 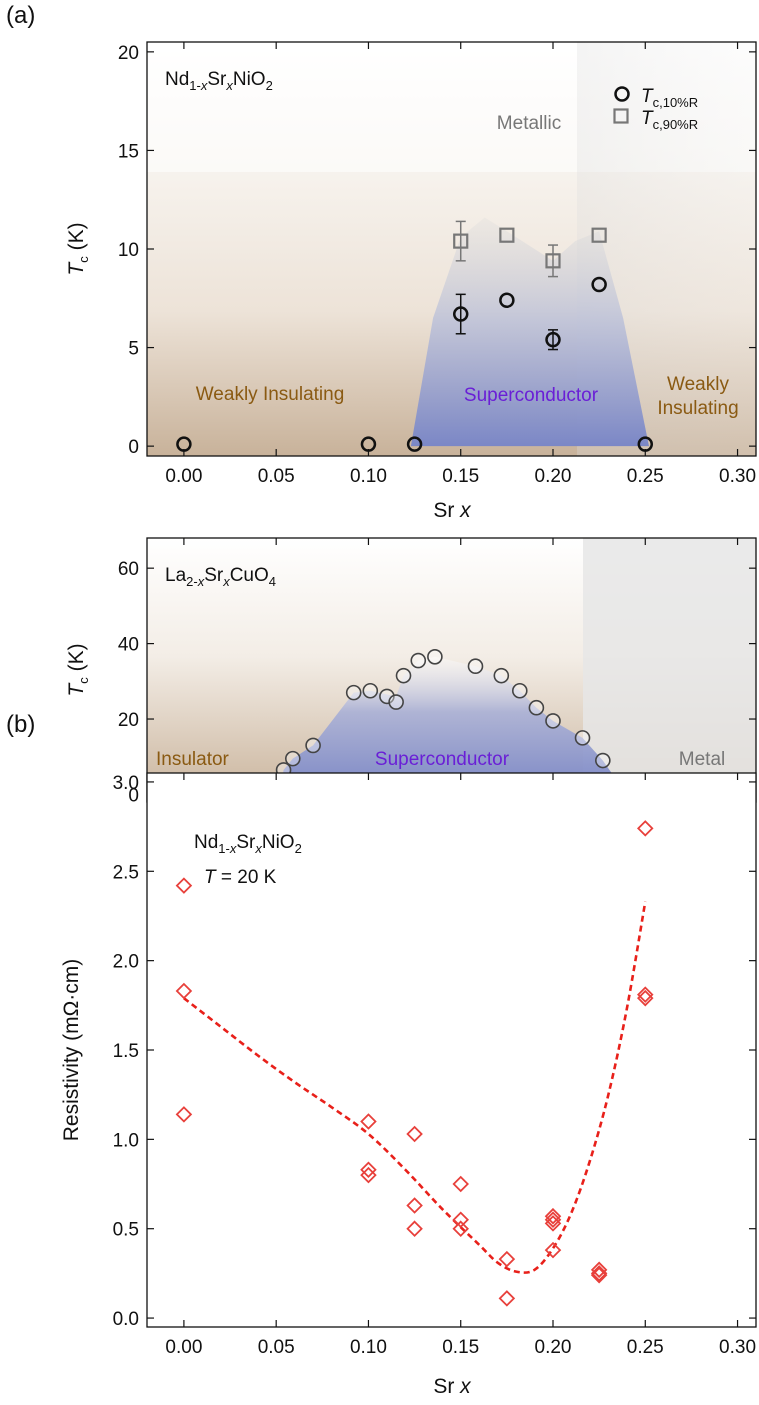 What do you see at coordinates (669, 98) in the screenshot?
I see `legend-tc10: Tc,10%R` at bounding box center [669, 98].